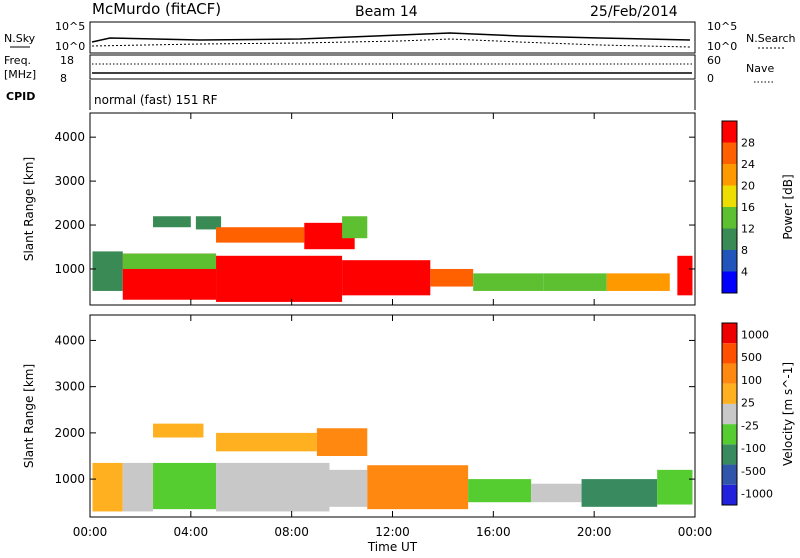 This screenshot has width=800, height=558. What do you see at coordinates (748, 143) in the screenshot?
I see `colorbar-tick-label: 28` at bounding box center [748, 143].